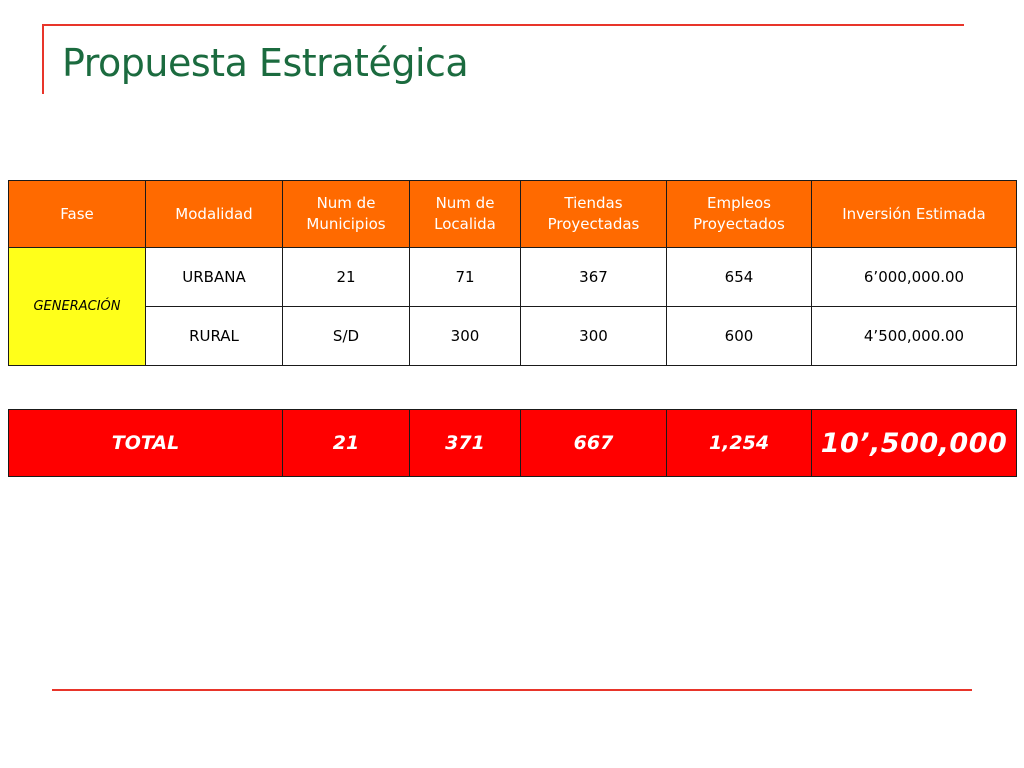 The width and height of the screenshot is (1024, 768). I want to click on total-empleos: 1,254, so click(739, 443).